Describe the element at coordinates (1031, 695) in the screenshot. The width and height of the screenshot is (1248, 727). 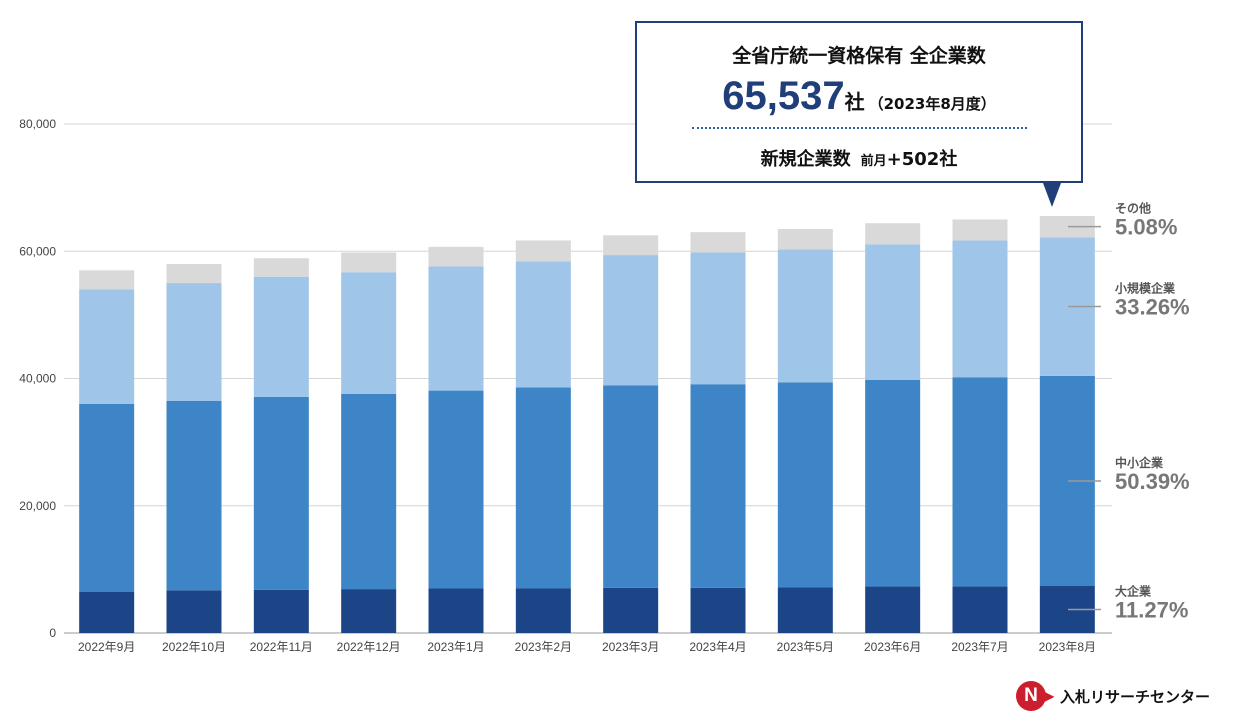
I see `logo-mark-letter: N` at that location.